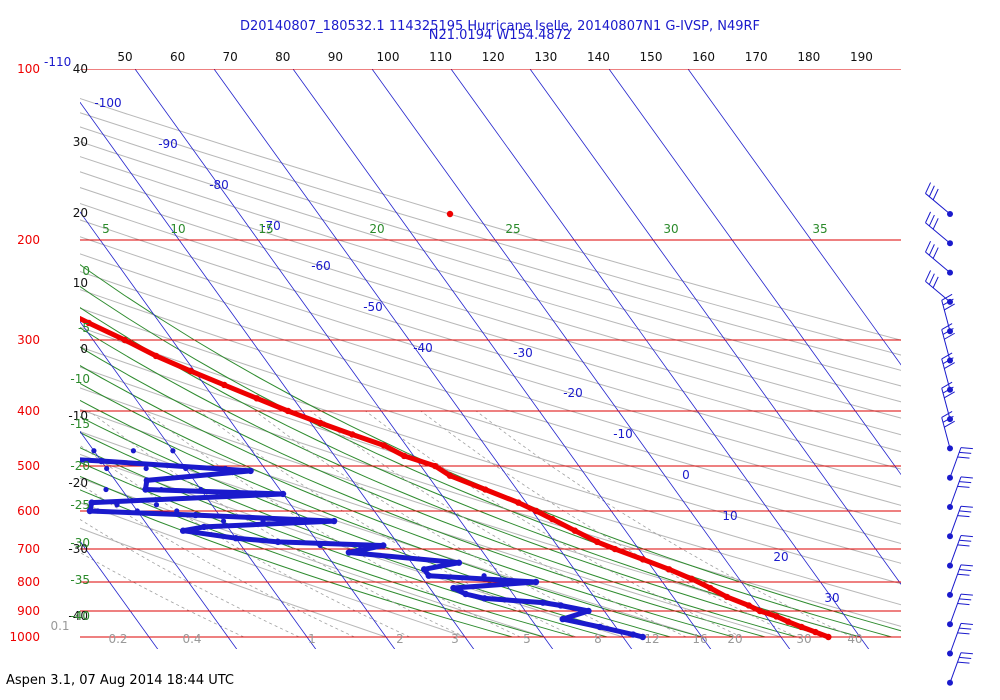 This screenshot has height=700, width=1000. Describe the element at coordinates (80, 466) in the screenshot. I see `theta-e-label: -20` at that location.